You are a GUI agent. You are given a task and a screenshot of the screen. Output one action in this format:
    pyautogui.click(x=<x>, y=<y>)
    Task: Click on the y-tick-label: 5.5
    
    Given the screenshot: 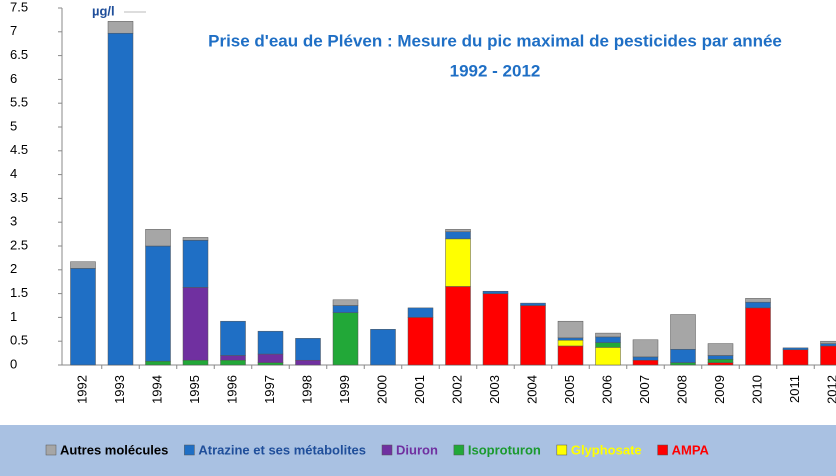 What is the action you would take?
    pyautogui.click(x=19, y=102)
    